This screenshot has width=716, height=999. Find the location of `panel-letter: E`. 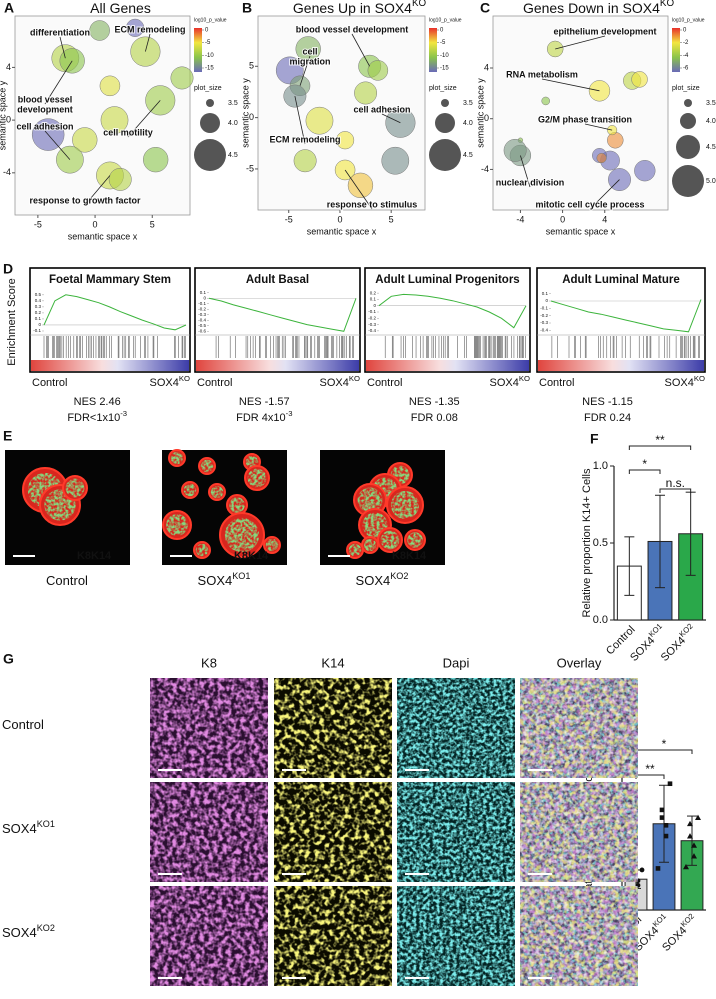

panel-letter: E is located at coordinates (7, 436).